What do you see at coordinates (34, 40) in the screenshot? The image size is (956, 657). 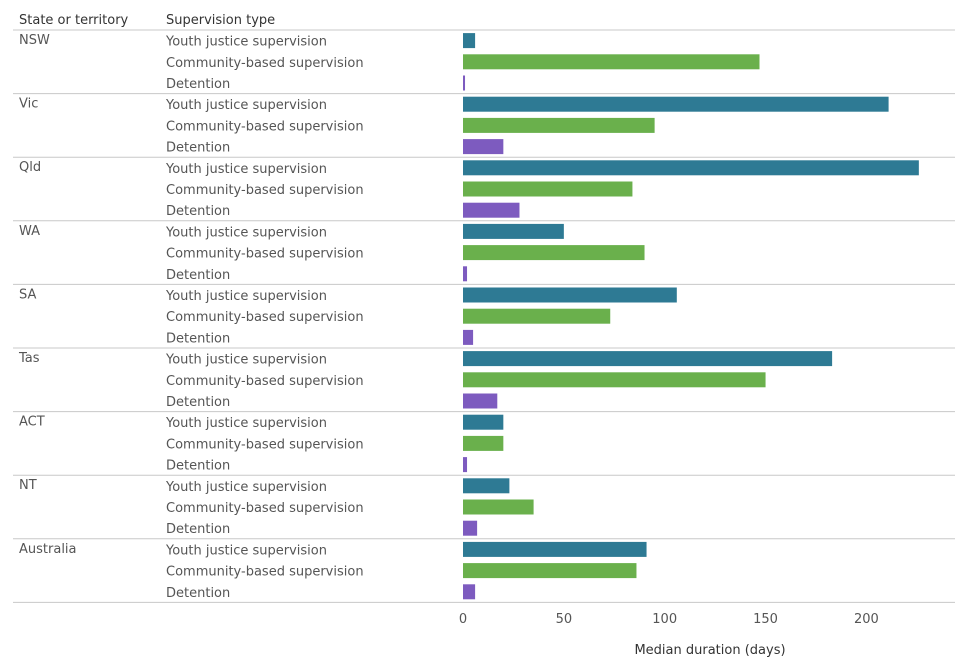 I see `group-label: NSW` at bounding box center [34, 40].